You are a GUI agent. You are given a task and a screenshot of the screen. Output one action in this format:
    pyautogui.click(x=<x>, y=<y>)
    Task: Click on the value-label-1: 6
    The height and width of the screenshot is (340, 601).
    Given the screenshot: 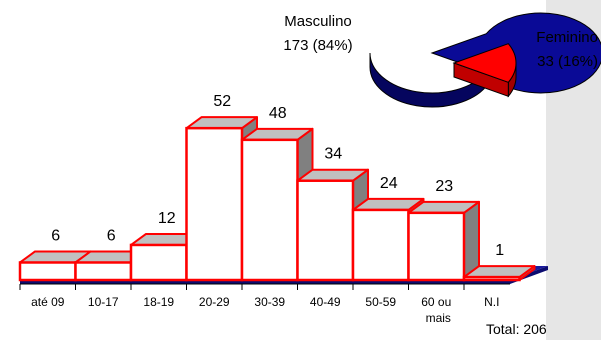 What is the action you would take?
    pyautogui.click(x=111, y=235)
    